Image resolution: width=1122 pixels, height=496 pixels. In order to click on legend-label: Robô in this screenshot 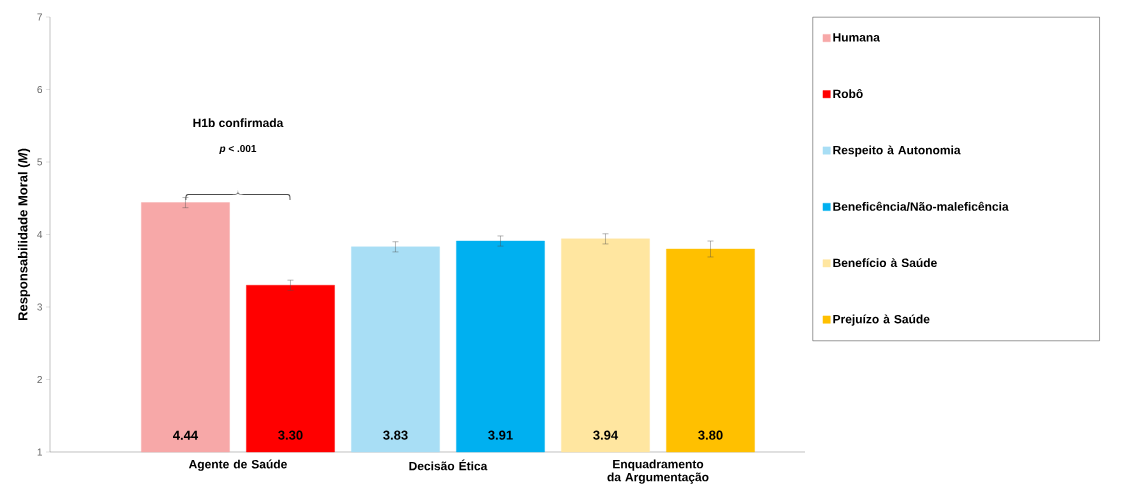, I will do `click(848, 93)`.